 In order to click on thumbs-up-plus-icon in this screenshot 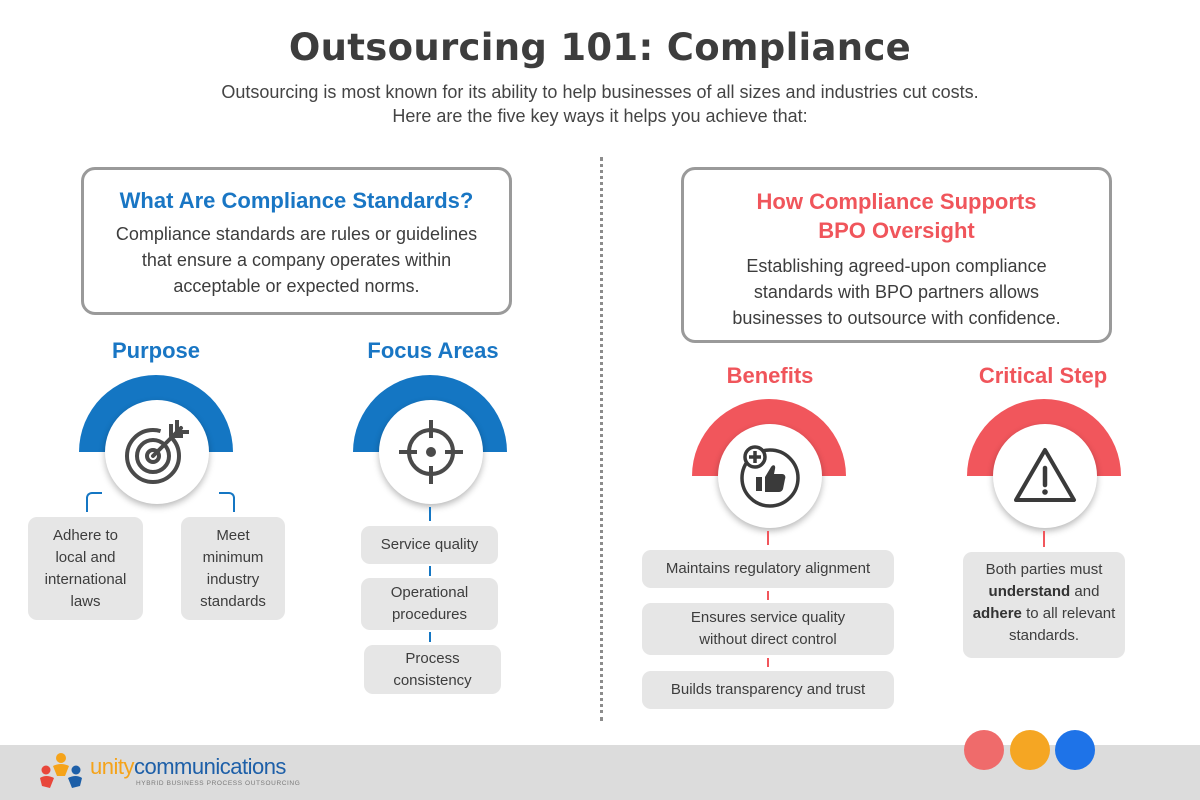, I will do `click(770, 476)`.